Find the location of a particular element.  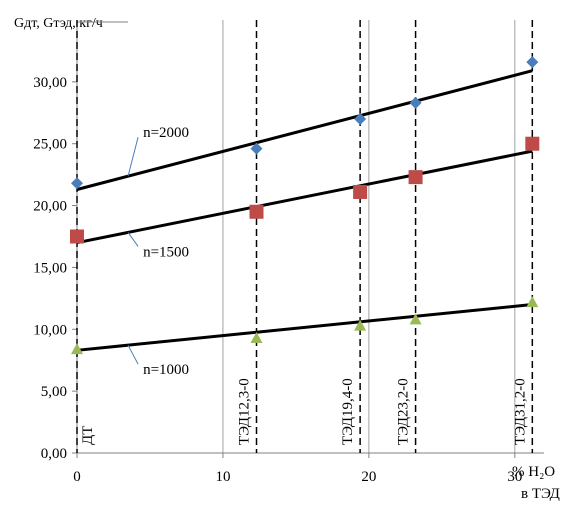

fuel-label: ТЭД19,4-0 is located at coordinates (348, 411).